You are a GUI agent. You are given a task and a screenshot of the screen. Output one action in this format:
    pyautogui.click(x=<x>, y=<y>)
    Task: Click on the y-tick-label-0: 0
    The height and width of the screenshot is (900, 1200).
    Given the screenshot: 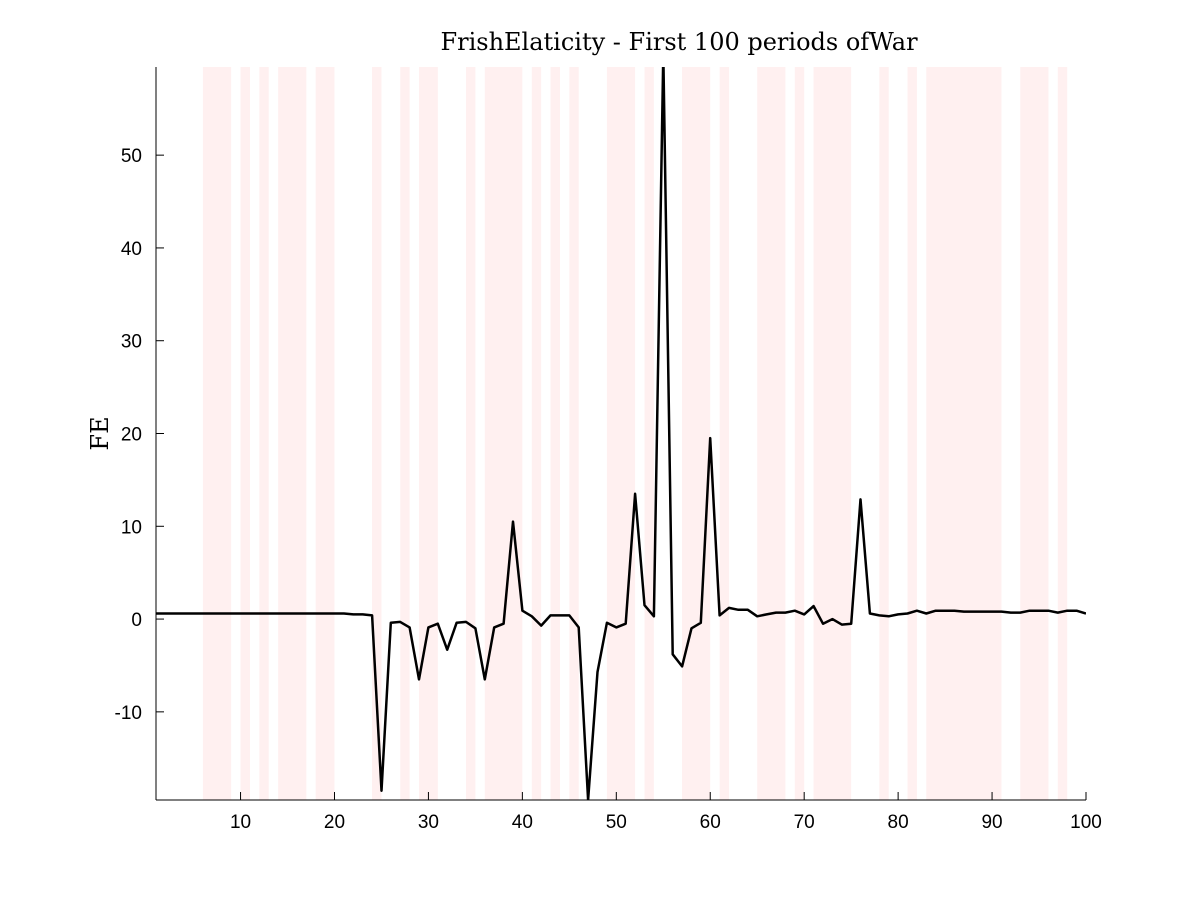 What is the action you would take?
    pyautogui.click(x=136, y=620)
    